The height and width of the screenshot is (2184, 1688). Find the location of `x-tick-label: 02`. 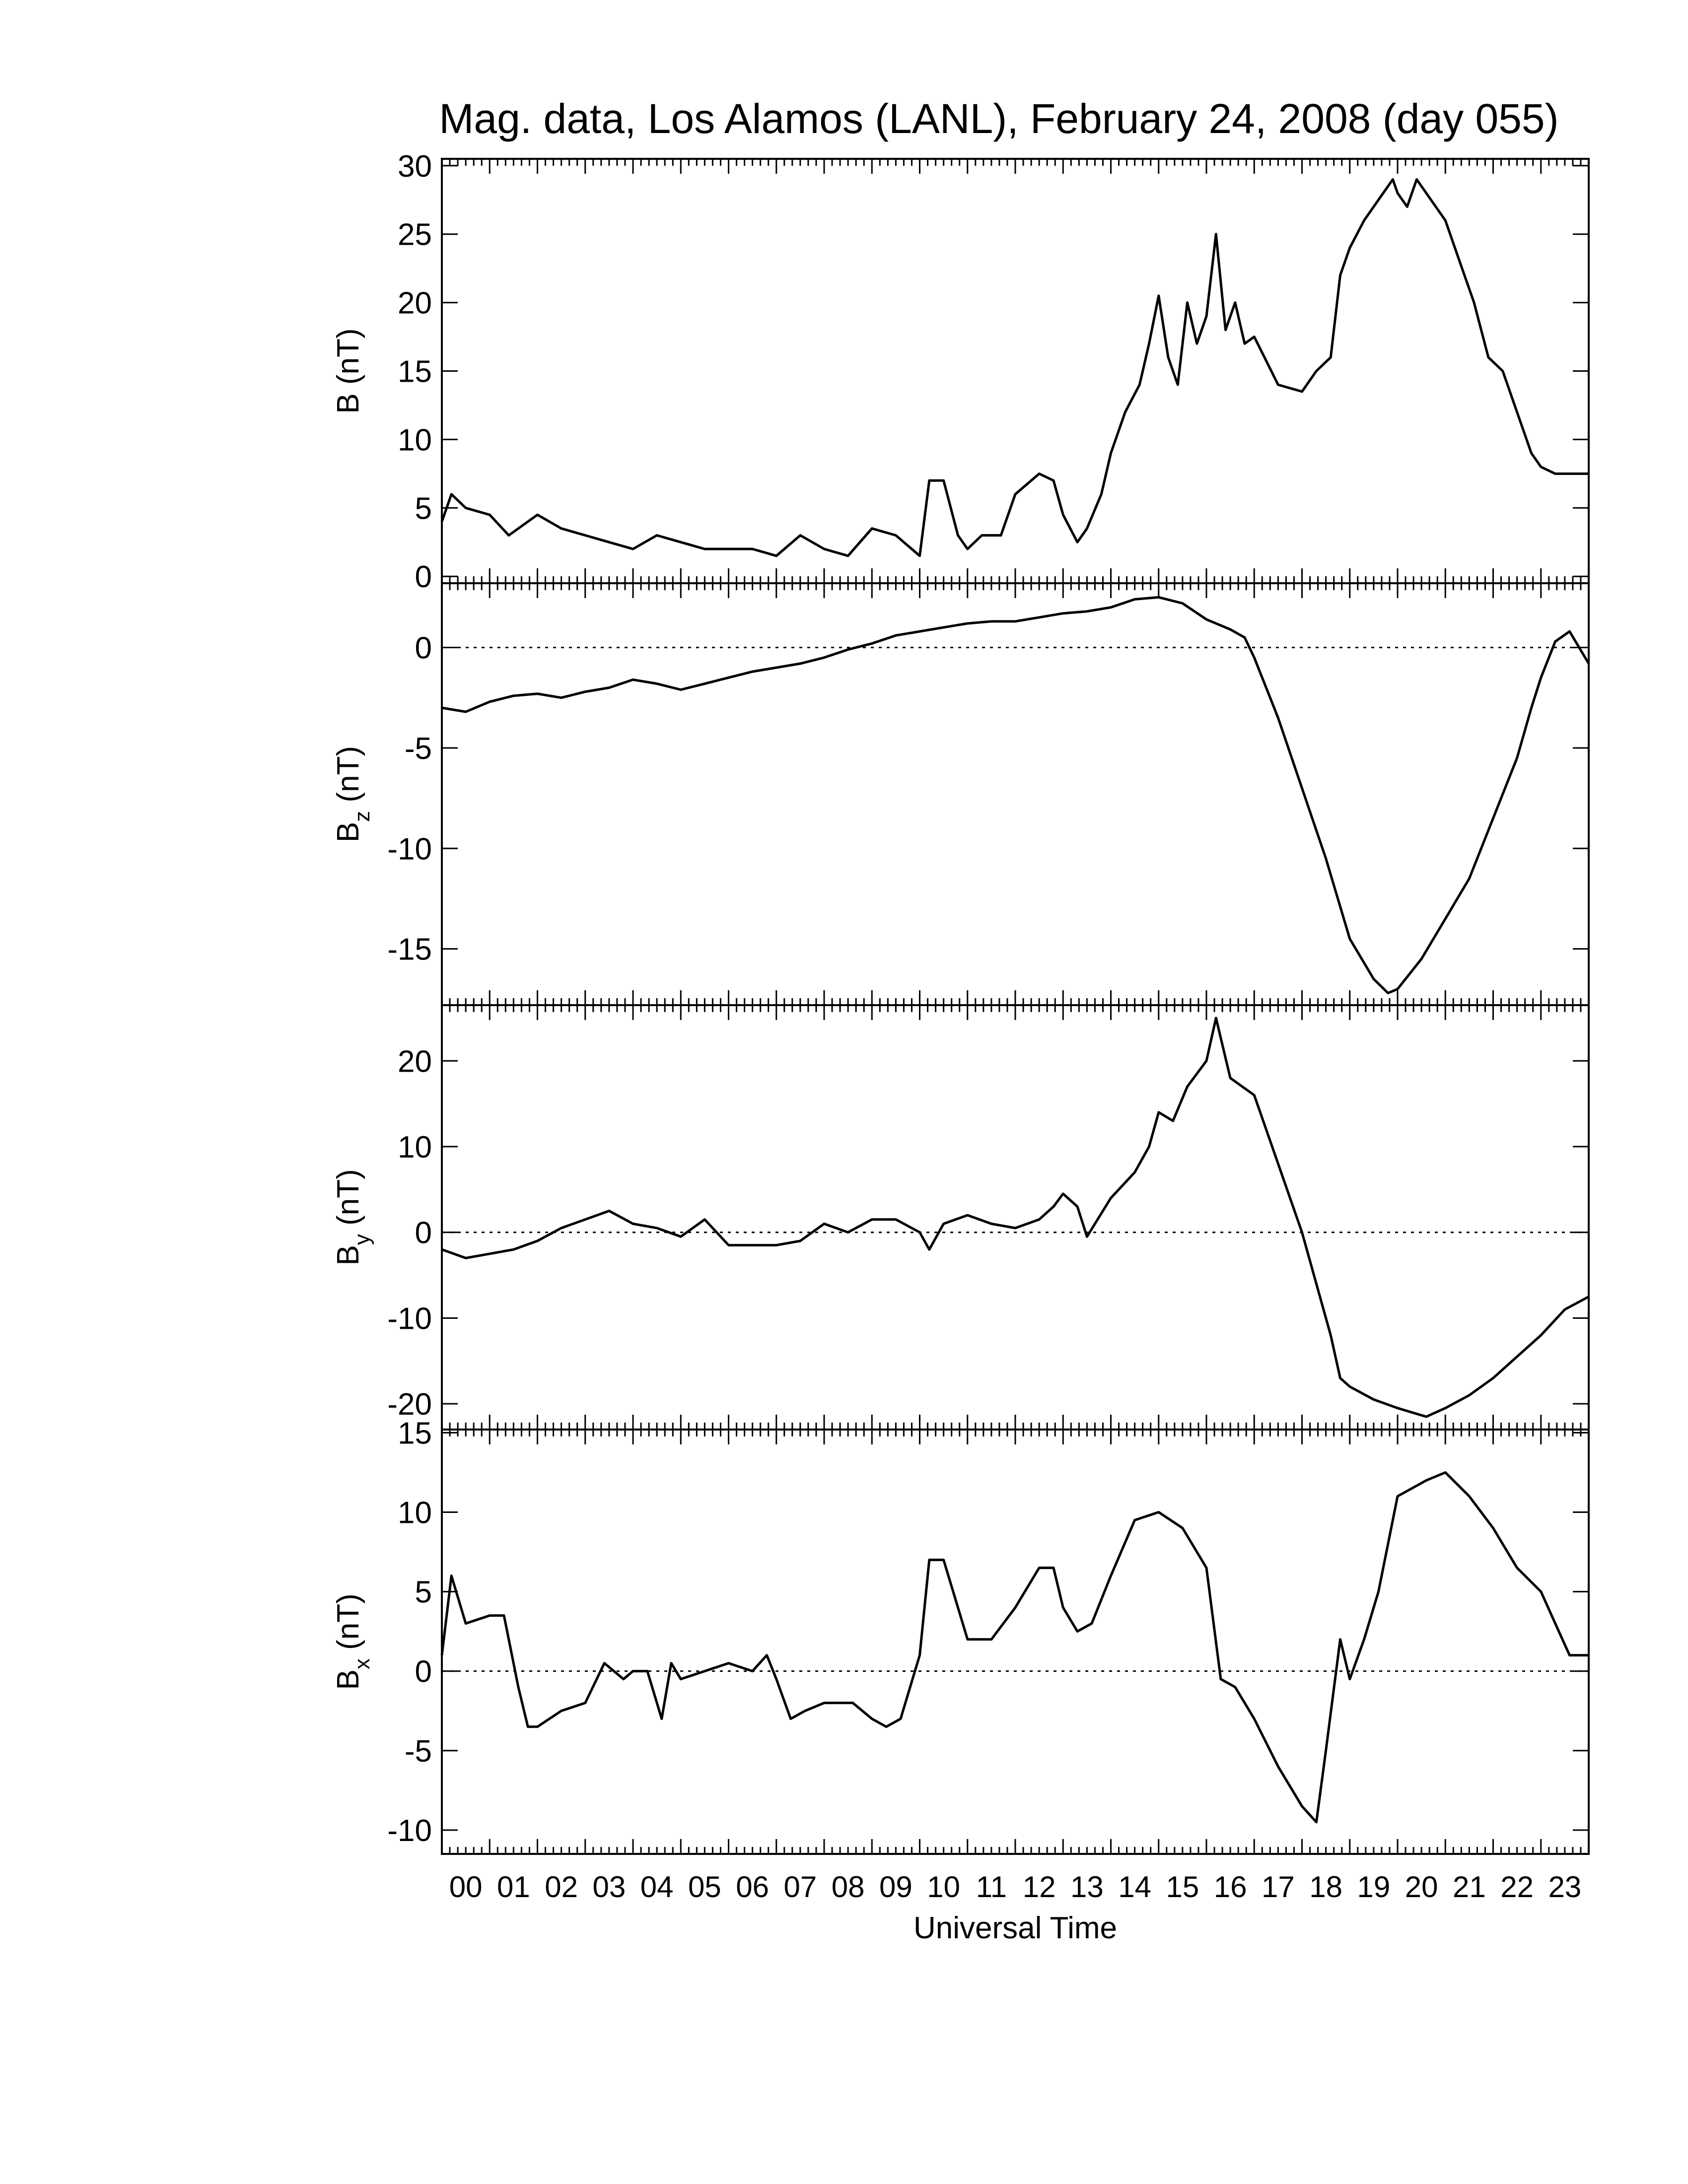

x-tick-label: 02 is located at coordinates (561, 1887).